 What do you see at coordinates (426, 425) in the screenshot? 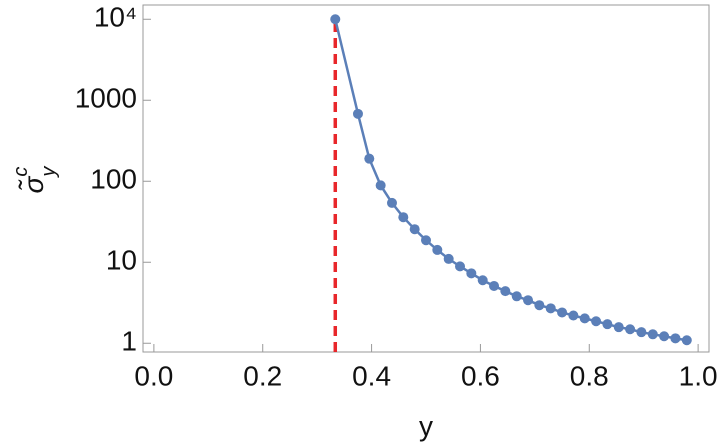
I see `x-axis-label: y` at bounding box center [426, 425].